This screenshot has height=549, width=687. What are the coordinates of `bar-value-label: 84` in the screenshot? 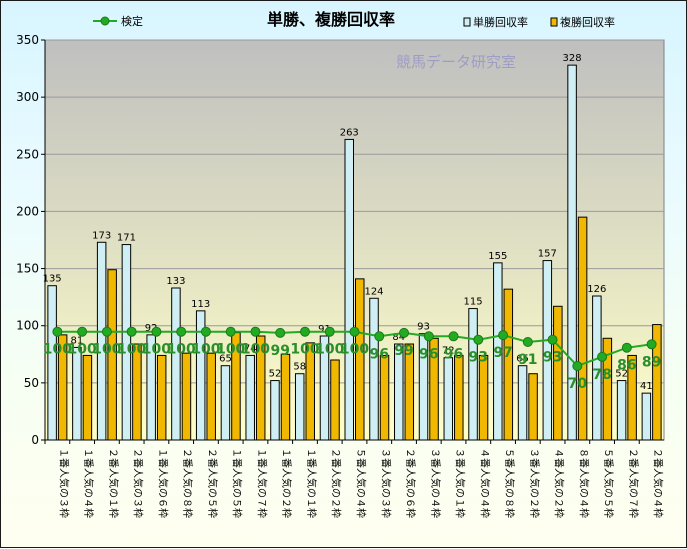 It's located at (398, 337).